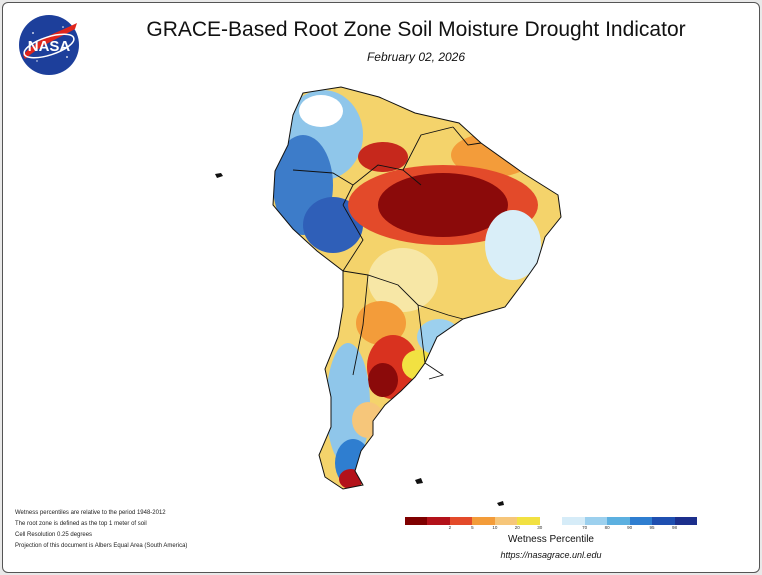  What do you see at coordinates (607, 527) in the screenshot?
I see `legend-tick-label: 80` at bounding box center [607, 527].